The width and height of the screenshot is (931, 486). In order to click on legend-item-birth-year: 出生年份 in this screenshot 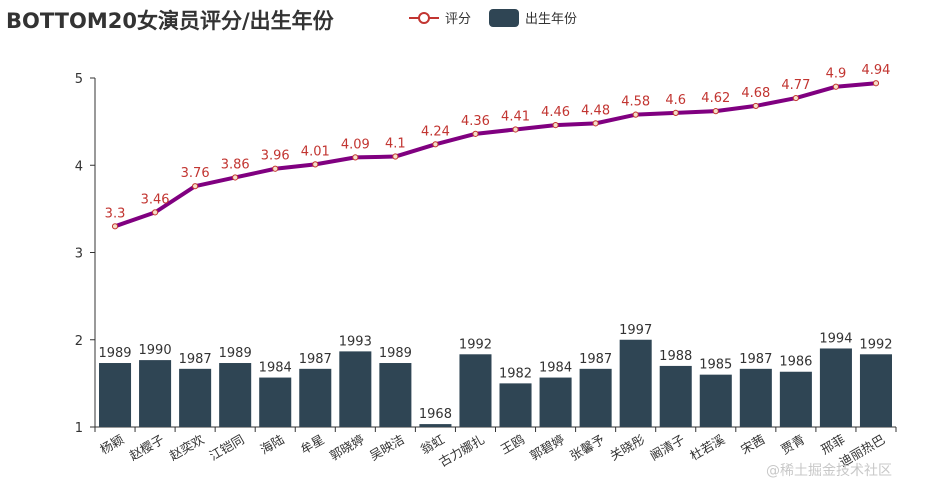, I will do `click(533, 18)`.